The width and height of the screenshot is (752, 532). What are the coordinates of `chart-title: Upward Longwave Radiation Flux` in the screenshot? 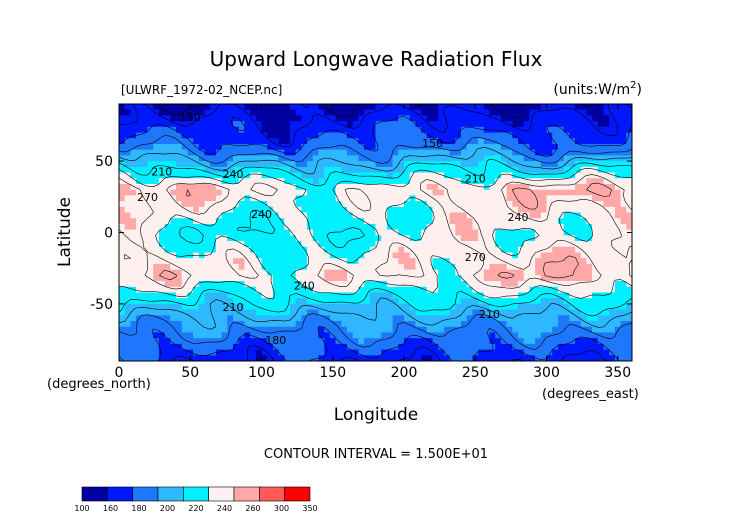 It's located at (376, 59).